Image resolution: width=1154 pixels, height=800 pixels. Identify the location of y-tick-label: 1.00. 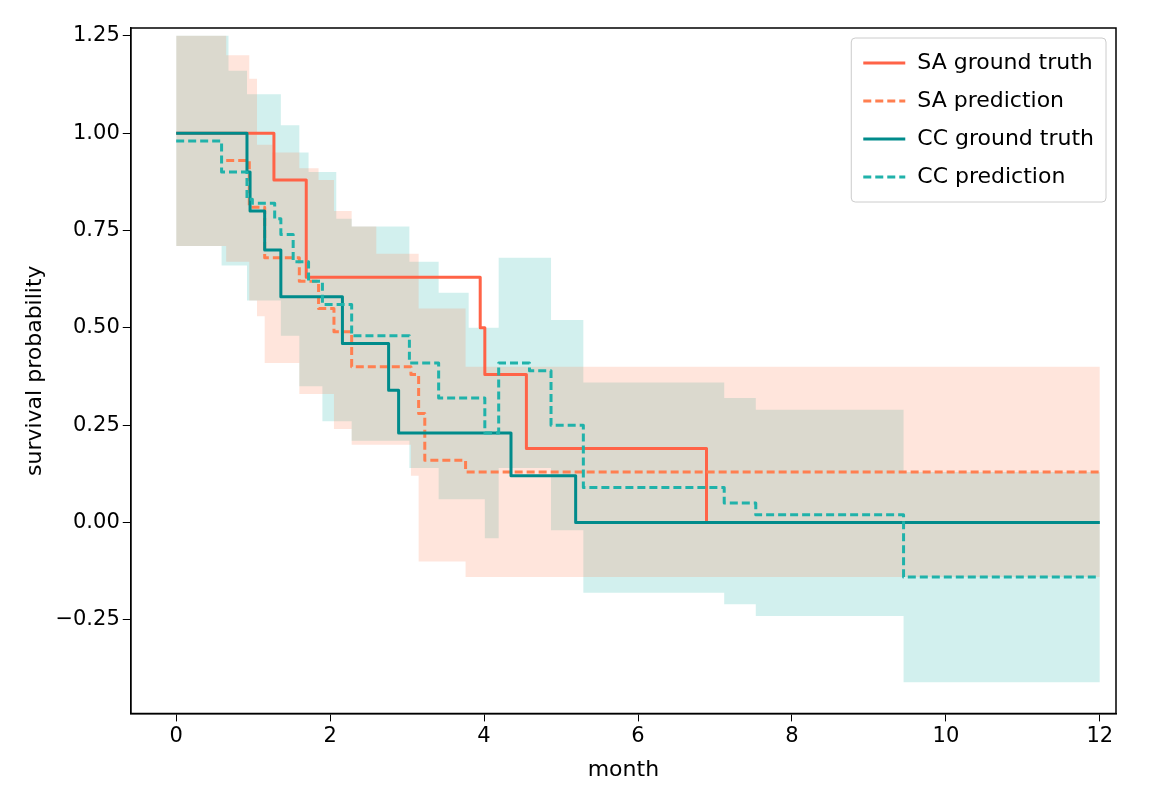
(96, 131).